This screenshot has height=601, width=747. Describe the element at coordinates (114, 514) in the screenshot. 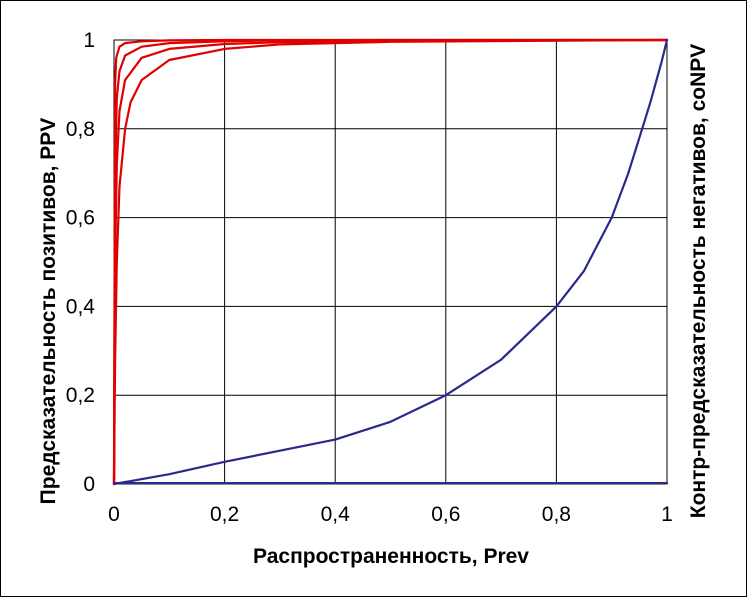

I see `x-tick-label: 0` at that location.